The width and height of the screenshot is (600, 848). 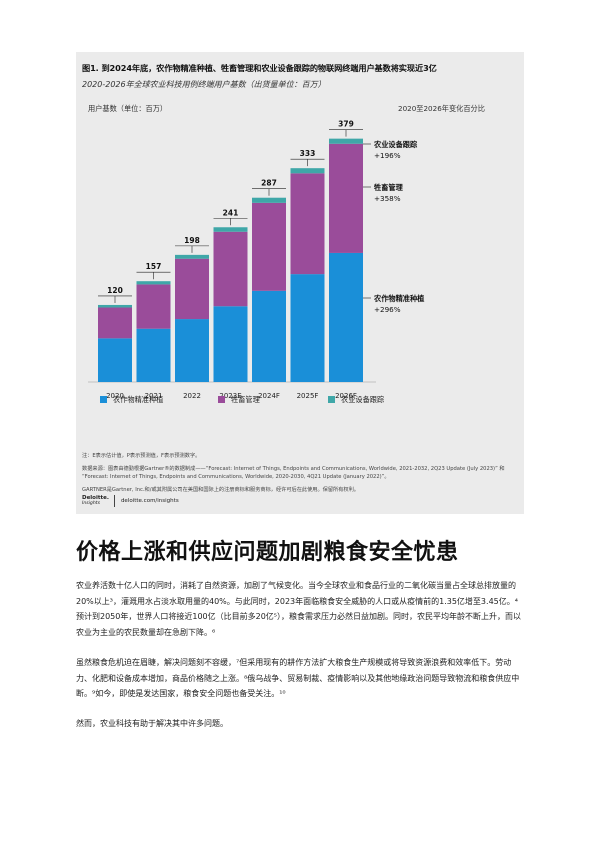 I want to click on section-heading: 价格上涨和供应问题加剧粮食安全忧患, so click(x=267, y=552).